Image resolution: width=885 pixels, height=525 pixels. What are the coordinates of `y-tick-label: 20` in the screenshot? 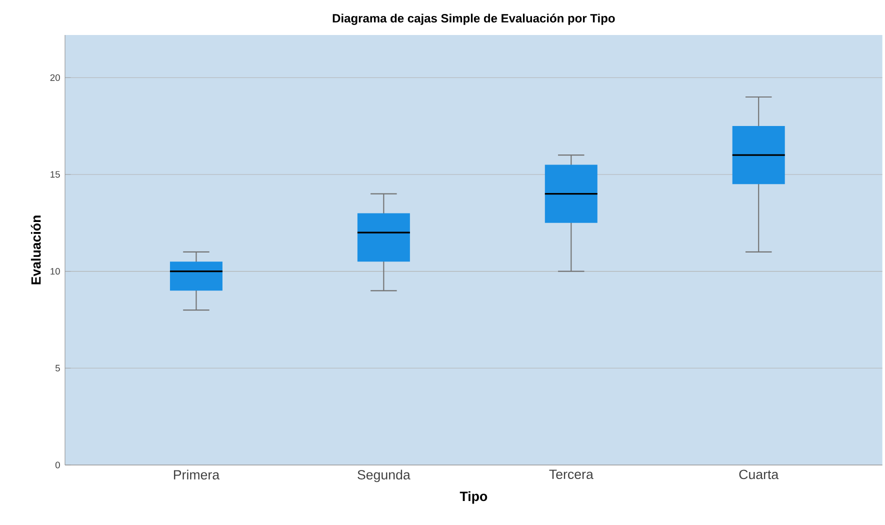 It's located at (55, 77).